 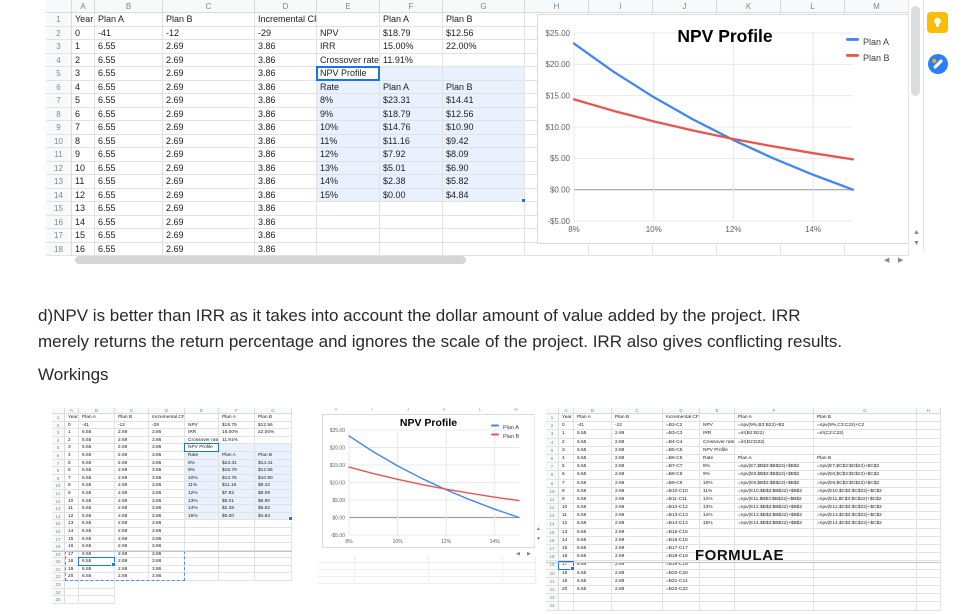 What do you see at coordinates (286, 182) in the screenshot?
I see `cell-D13: 3.86` at bounding box center [286, 182].